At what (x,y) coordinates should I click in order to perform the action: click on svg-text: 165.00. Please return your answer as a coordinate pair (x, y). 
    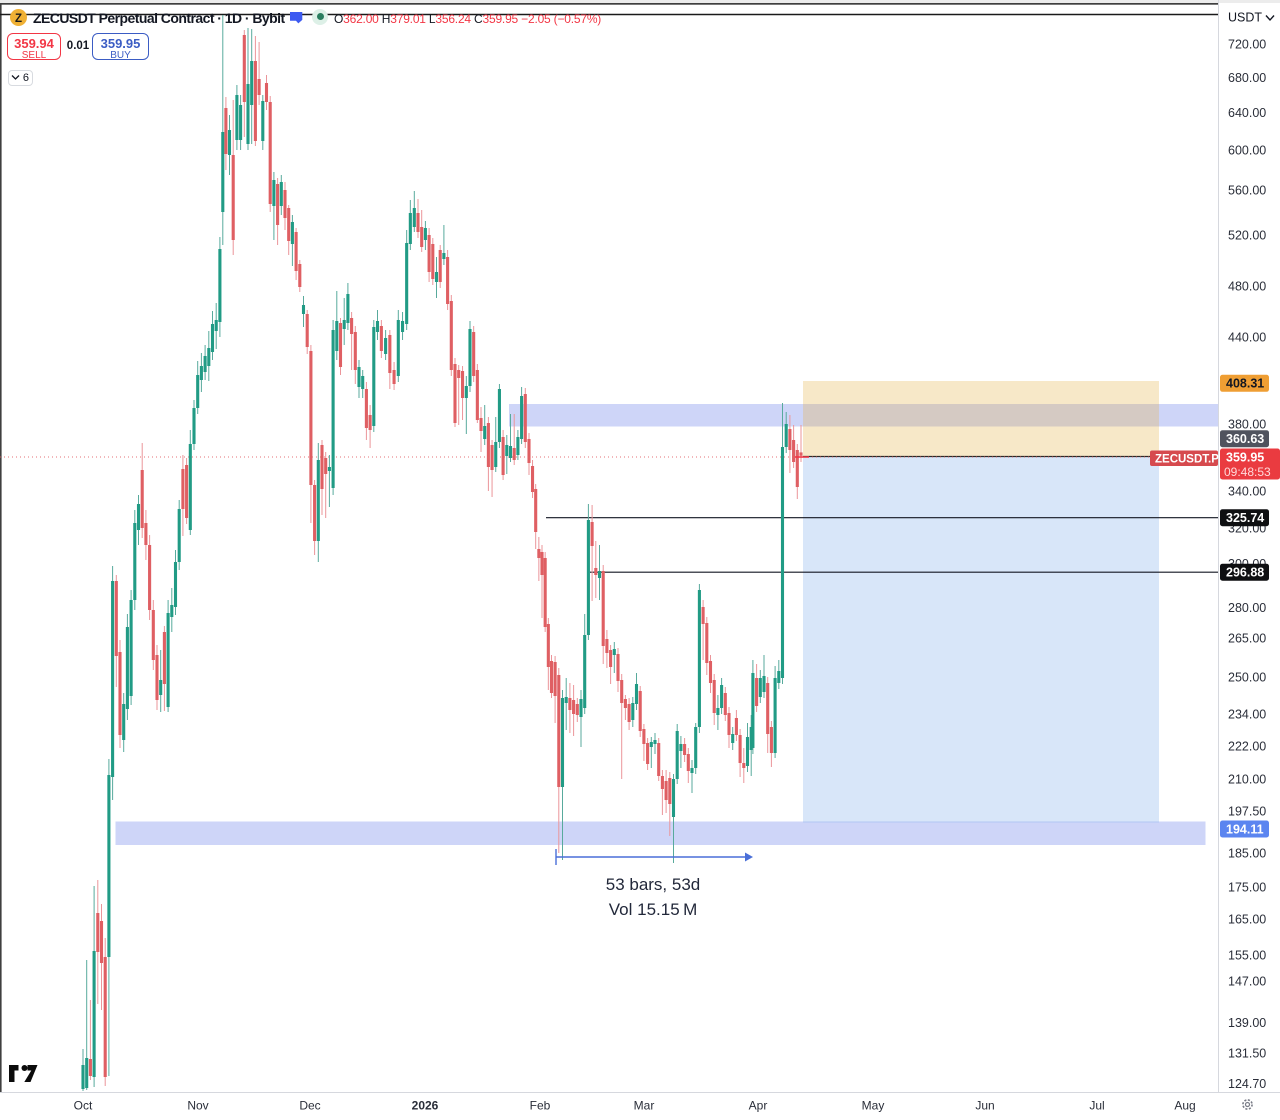
    Looking at the image, I should click on (1247, 919).